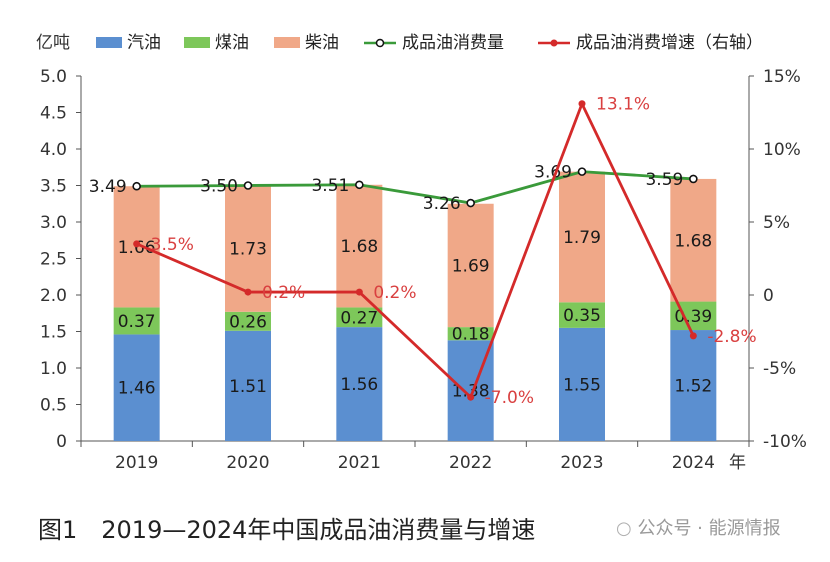 The image size is (830, 562). I want to click on growth-point-2020, so click(248, 292).